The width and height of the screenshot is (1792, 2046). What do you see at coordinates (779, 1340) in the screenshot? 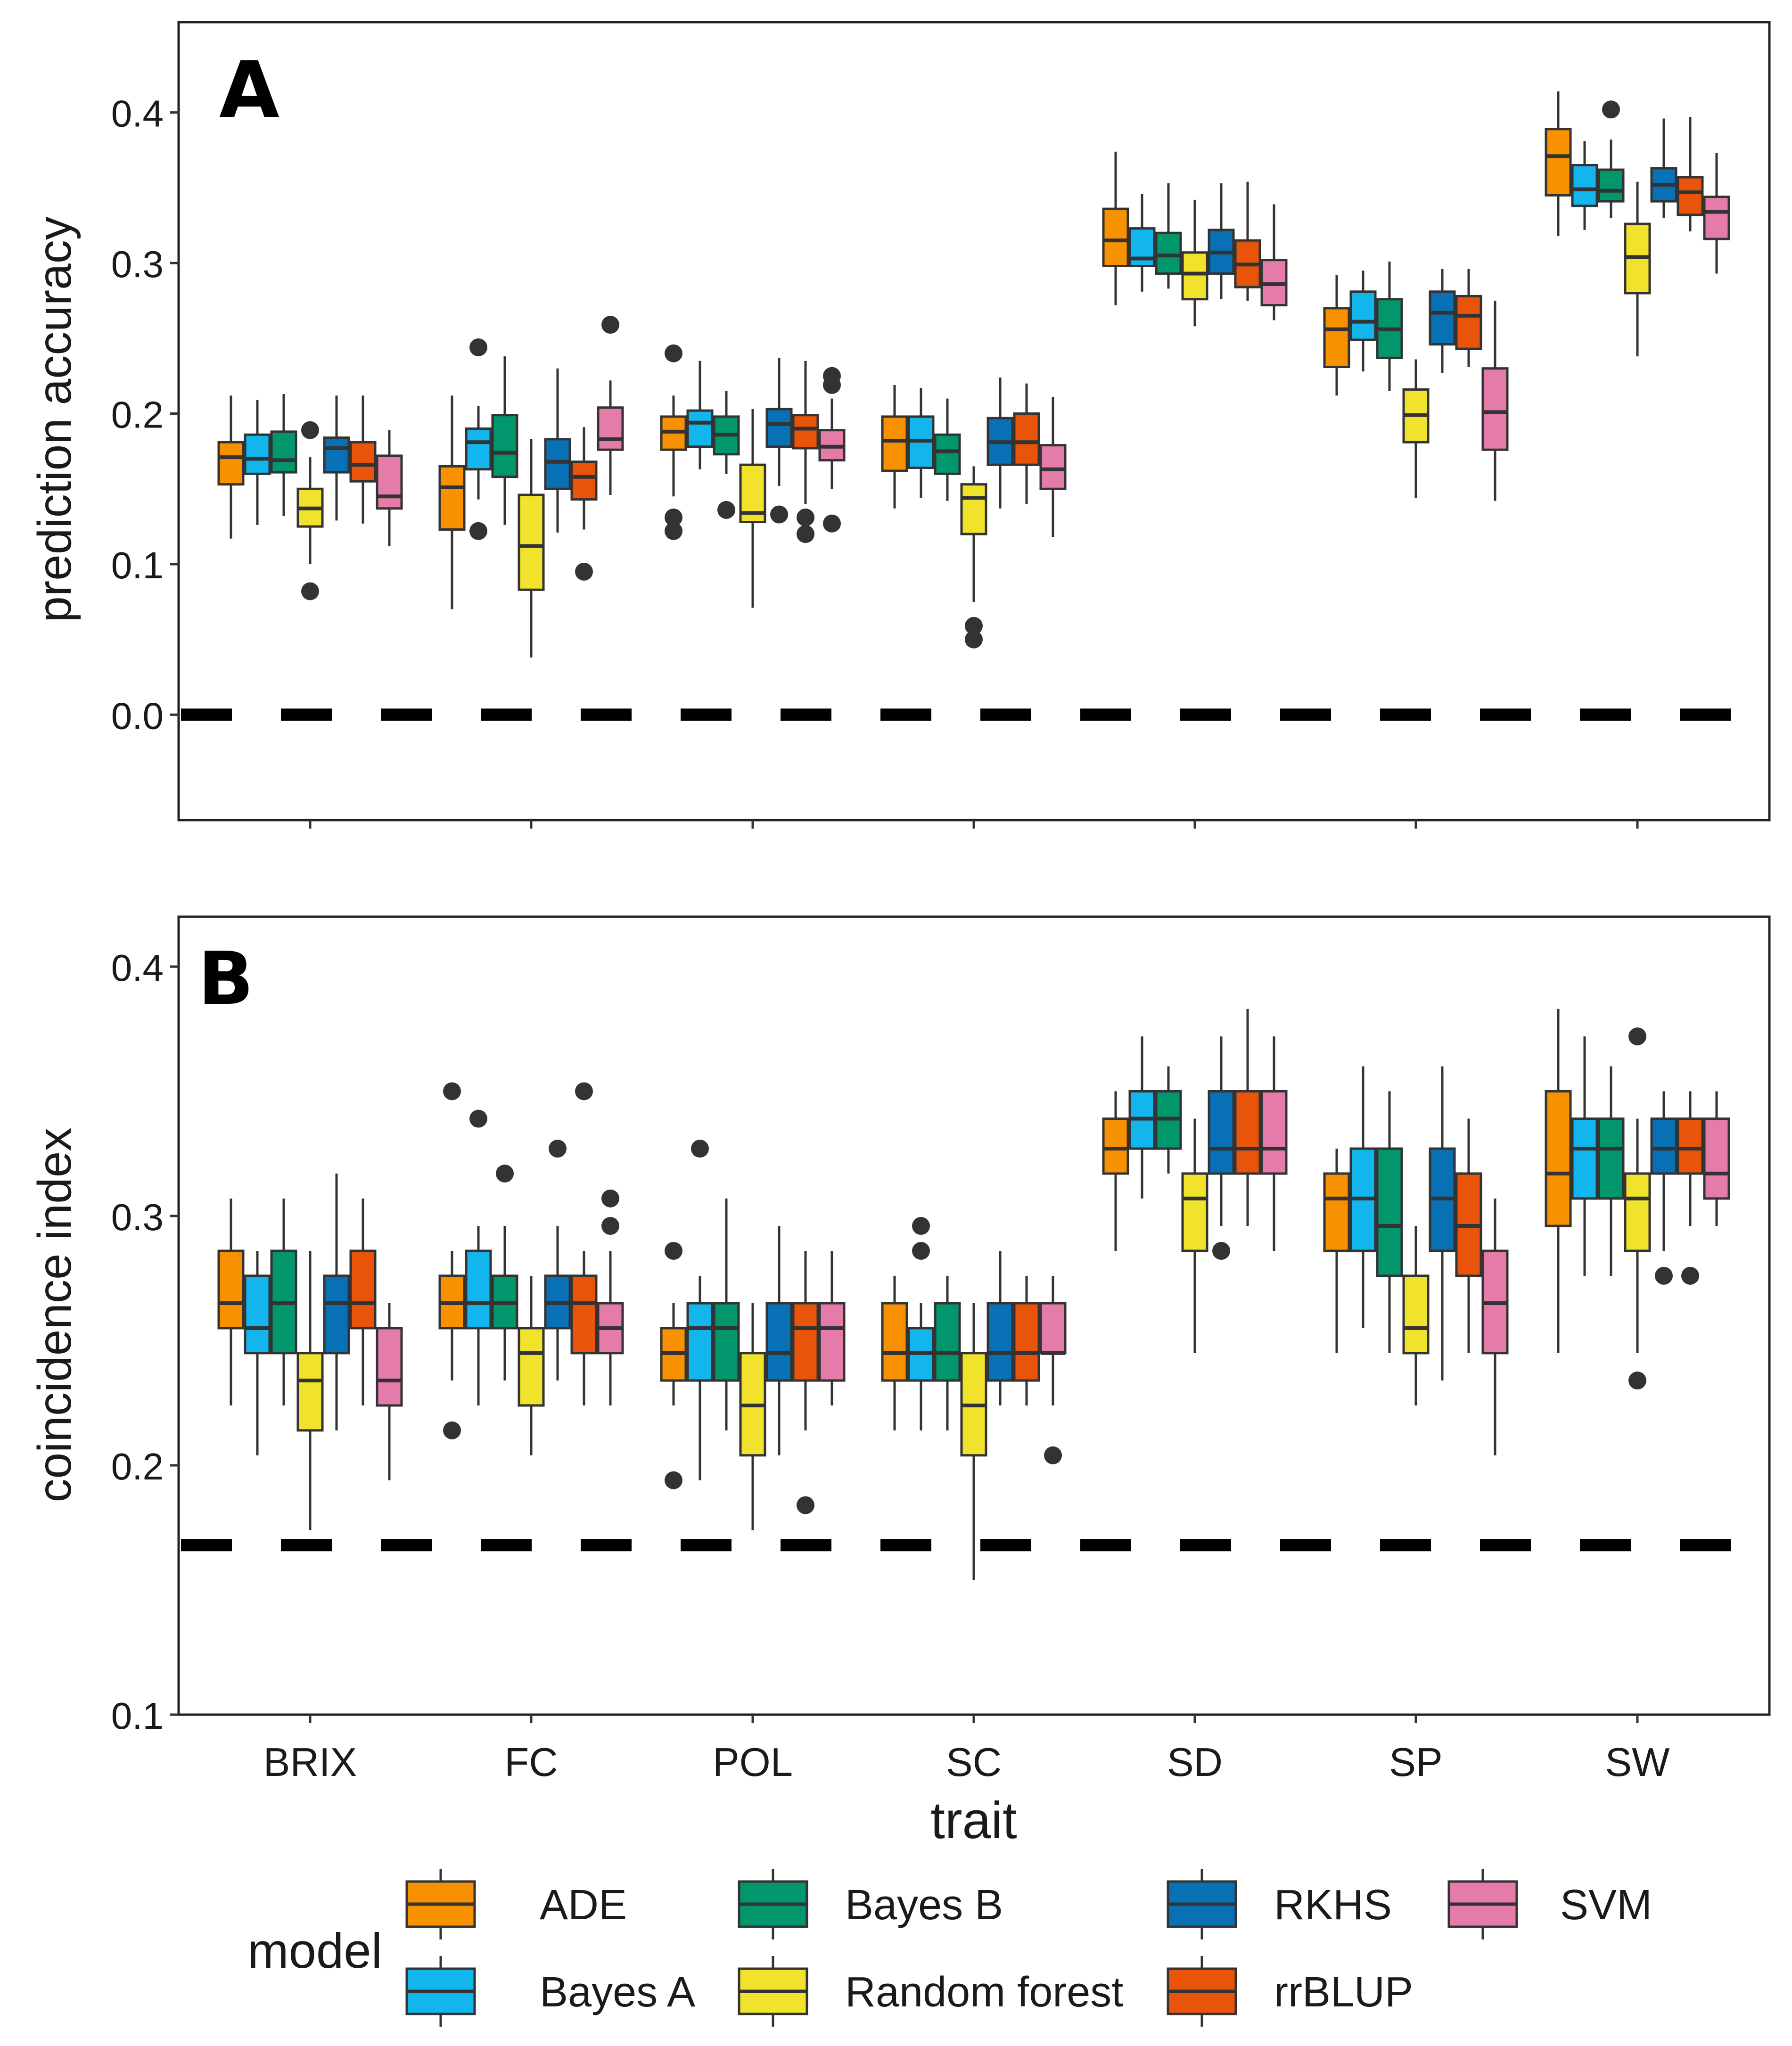
I see `panel-b-box-rkhs-pol` at bounding box center [779, 1340].